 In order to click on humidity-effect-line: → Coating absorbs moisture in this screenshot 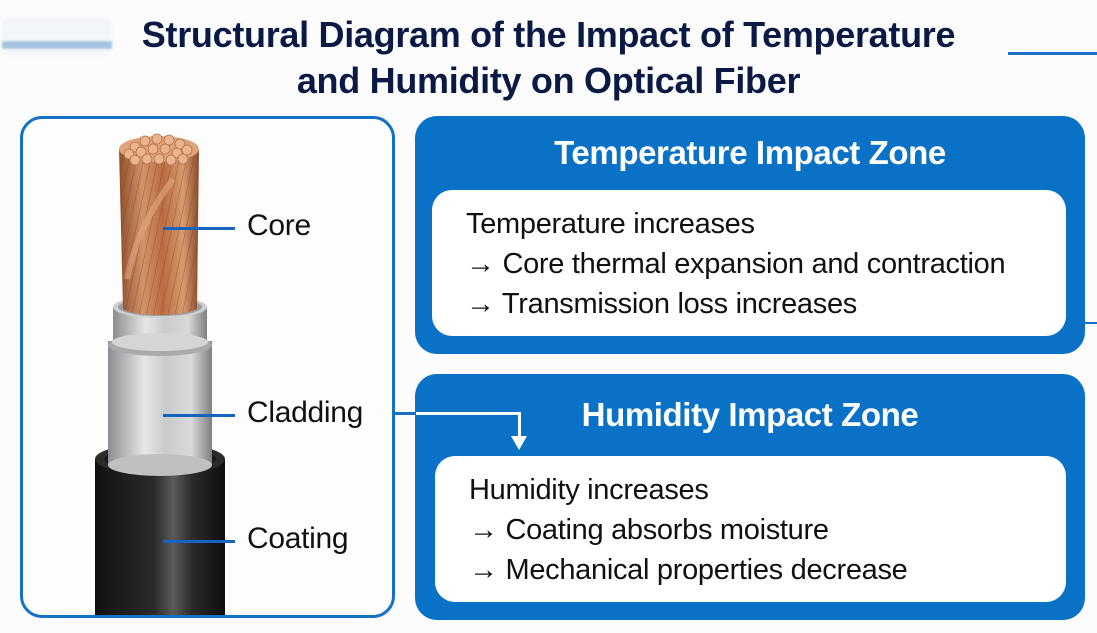, I will do `click(649, 530)`.